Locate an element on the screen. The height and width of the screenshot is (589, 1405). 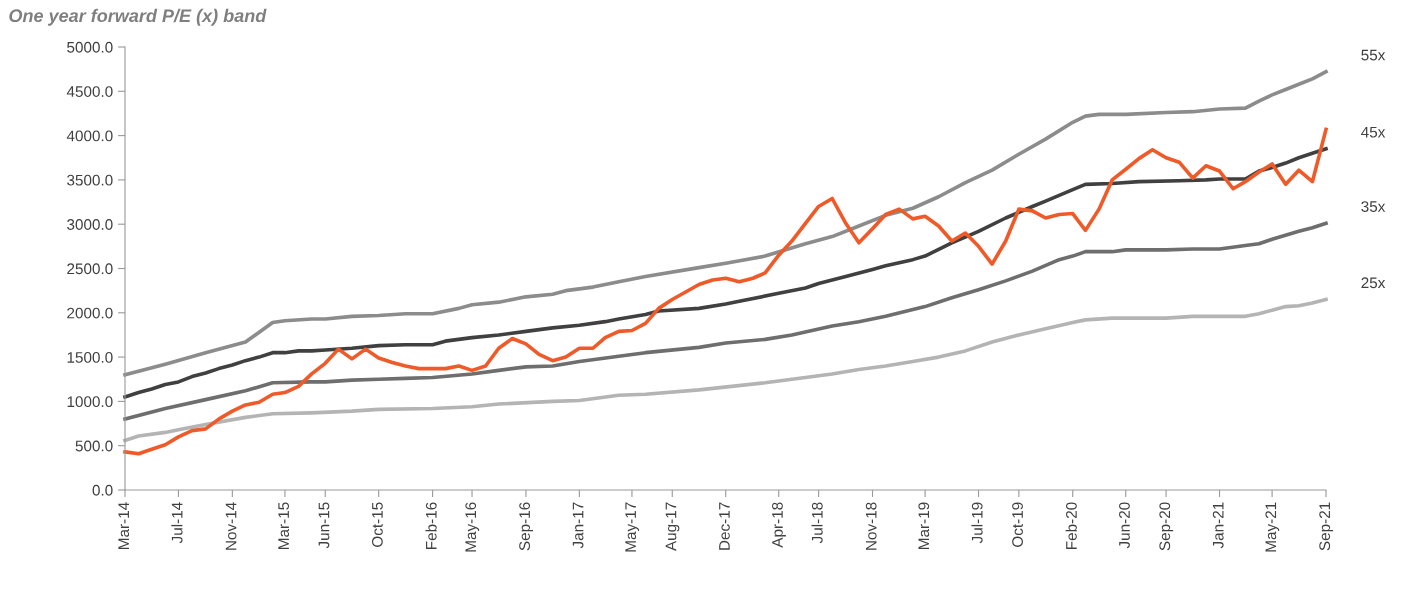
text: 25x is located at coordinates (1373, 283).